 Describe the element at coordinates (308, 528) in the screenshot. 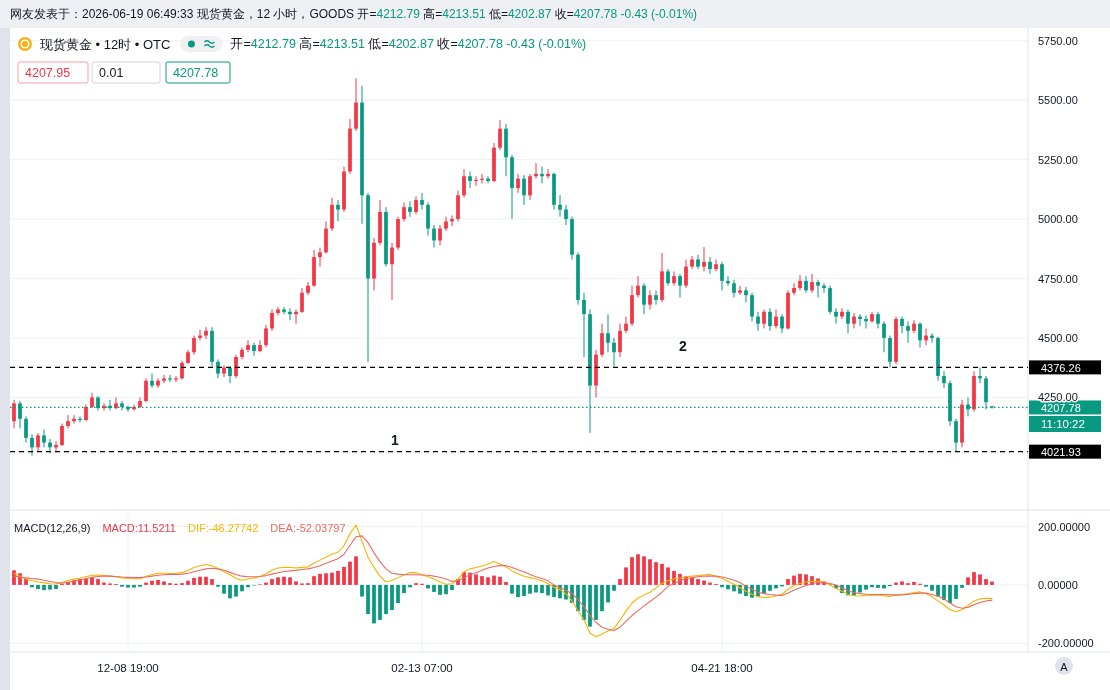

I see `series-label: DEA:-52.03797` at that location.